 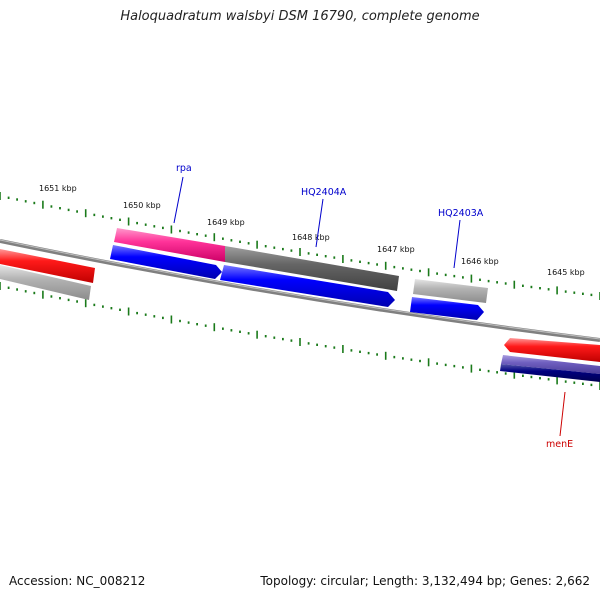 What do you see at coordinates (559, 444) in the screenshot?
I see `gene-label-menE: menE` at bounding box center [559, 444].